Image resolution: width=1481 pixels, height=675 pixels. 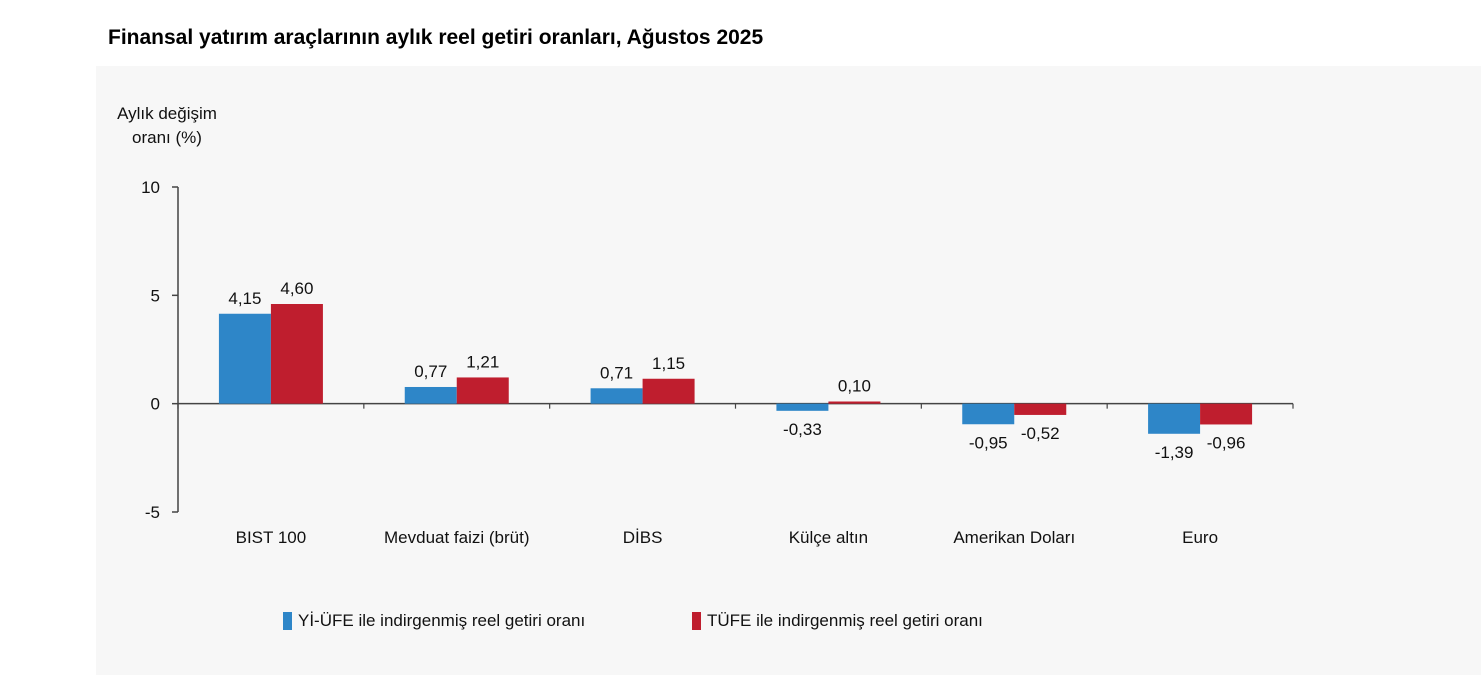 What do you see at coordinates (430, 371) in the screenshot?
I see `data-label-series-1: 0,77` at bounding box center [430, 371].